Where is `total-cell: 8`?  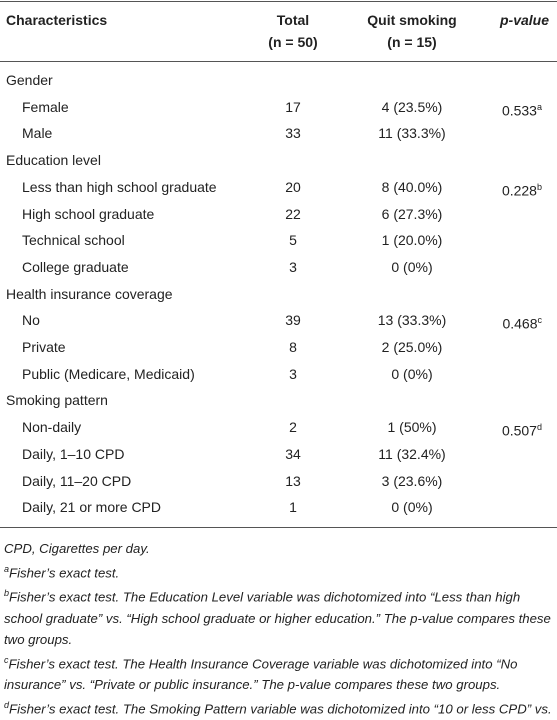 total-cell: 8 is located at coordinates (293, 347).